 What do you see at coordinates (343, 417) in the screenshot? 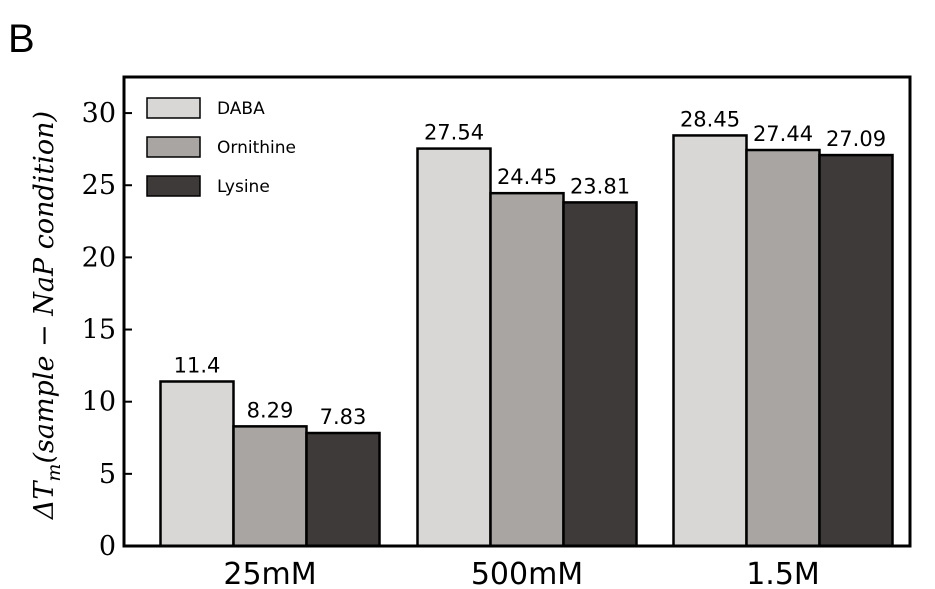
I see `data-label: 7.83` at bounding box center [343, 417].